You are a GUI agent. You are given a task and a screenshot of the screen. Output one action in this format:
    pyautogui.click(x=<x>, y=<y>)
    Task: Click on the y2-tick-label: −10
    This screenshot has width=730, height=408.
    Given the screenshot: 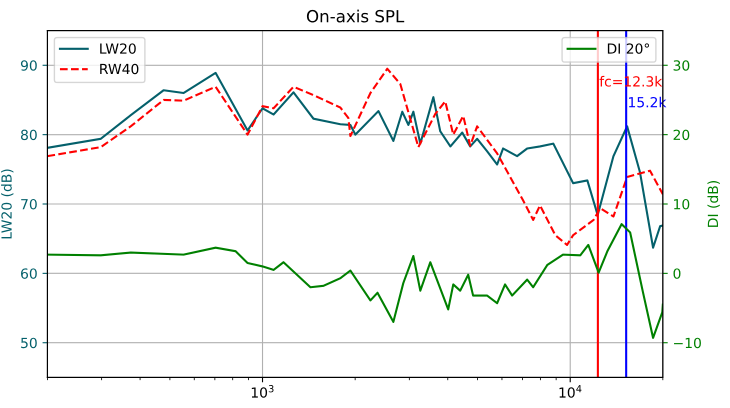 What is the action you would take?
    pyautogui.click(x=687, y=343)
    